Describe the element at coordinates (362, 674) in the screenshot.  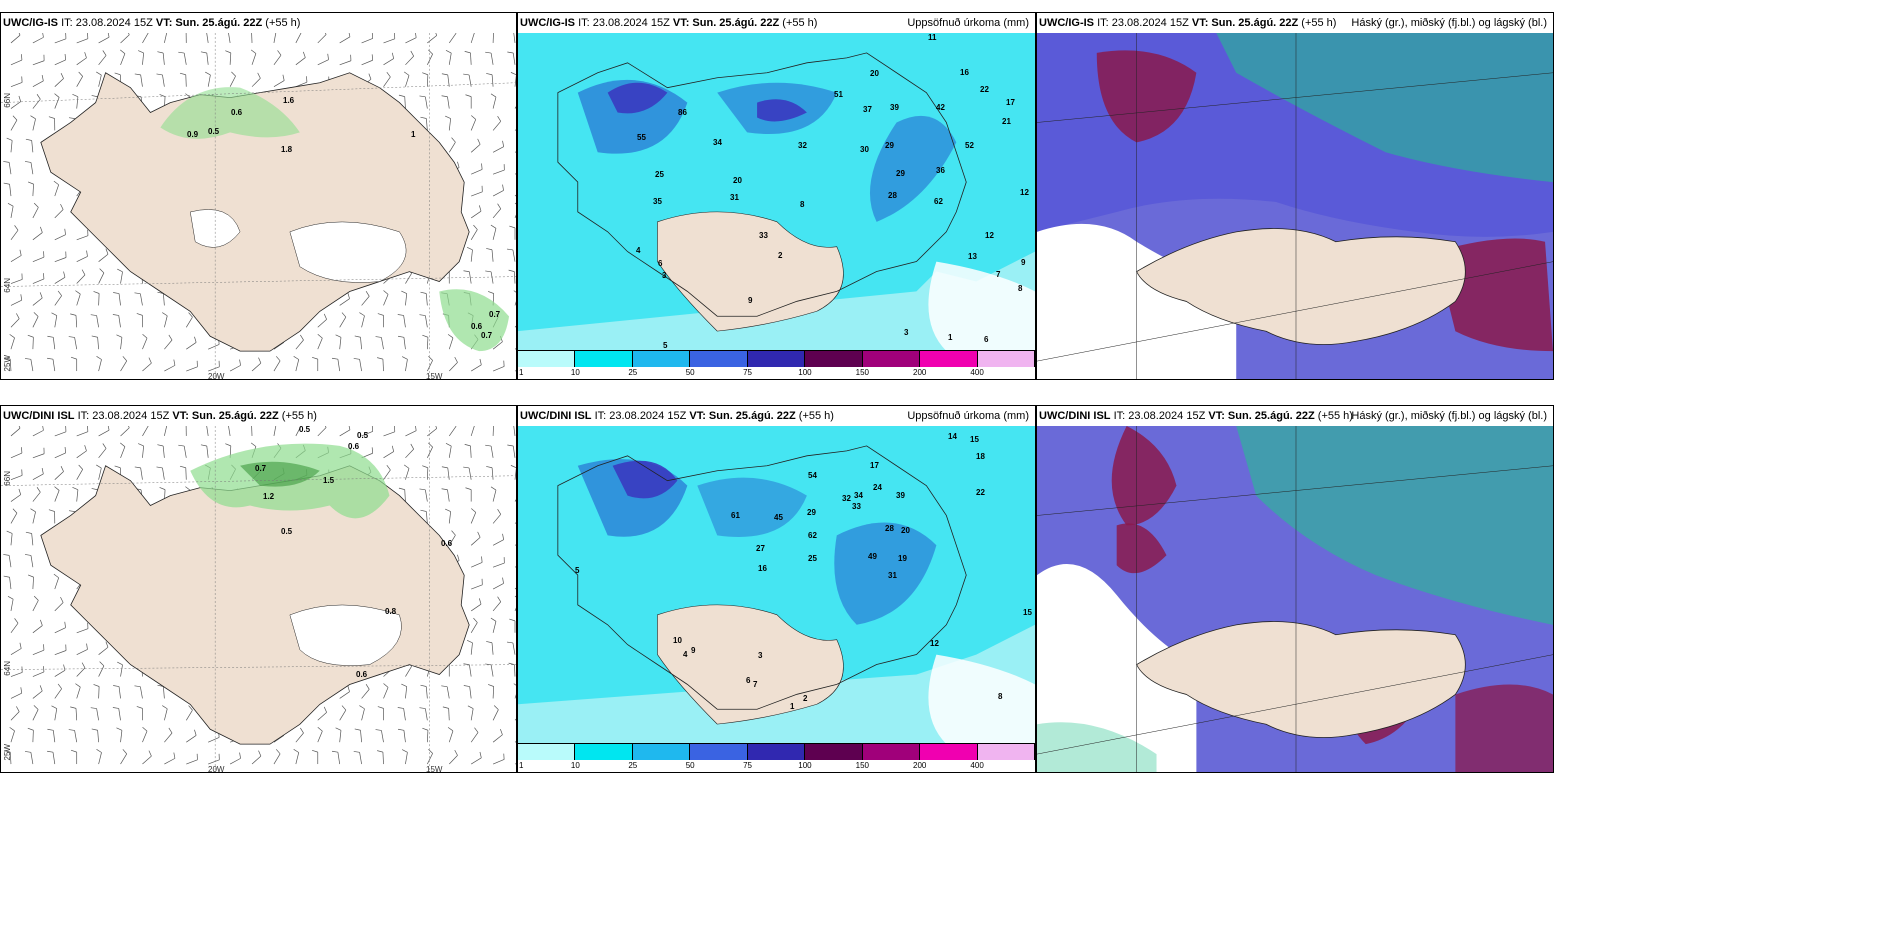
I see `value-label: 0.6` at that location.